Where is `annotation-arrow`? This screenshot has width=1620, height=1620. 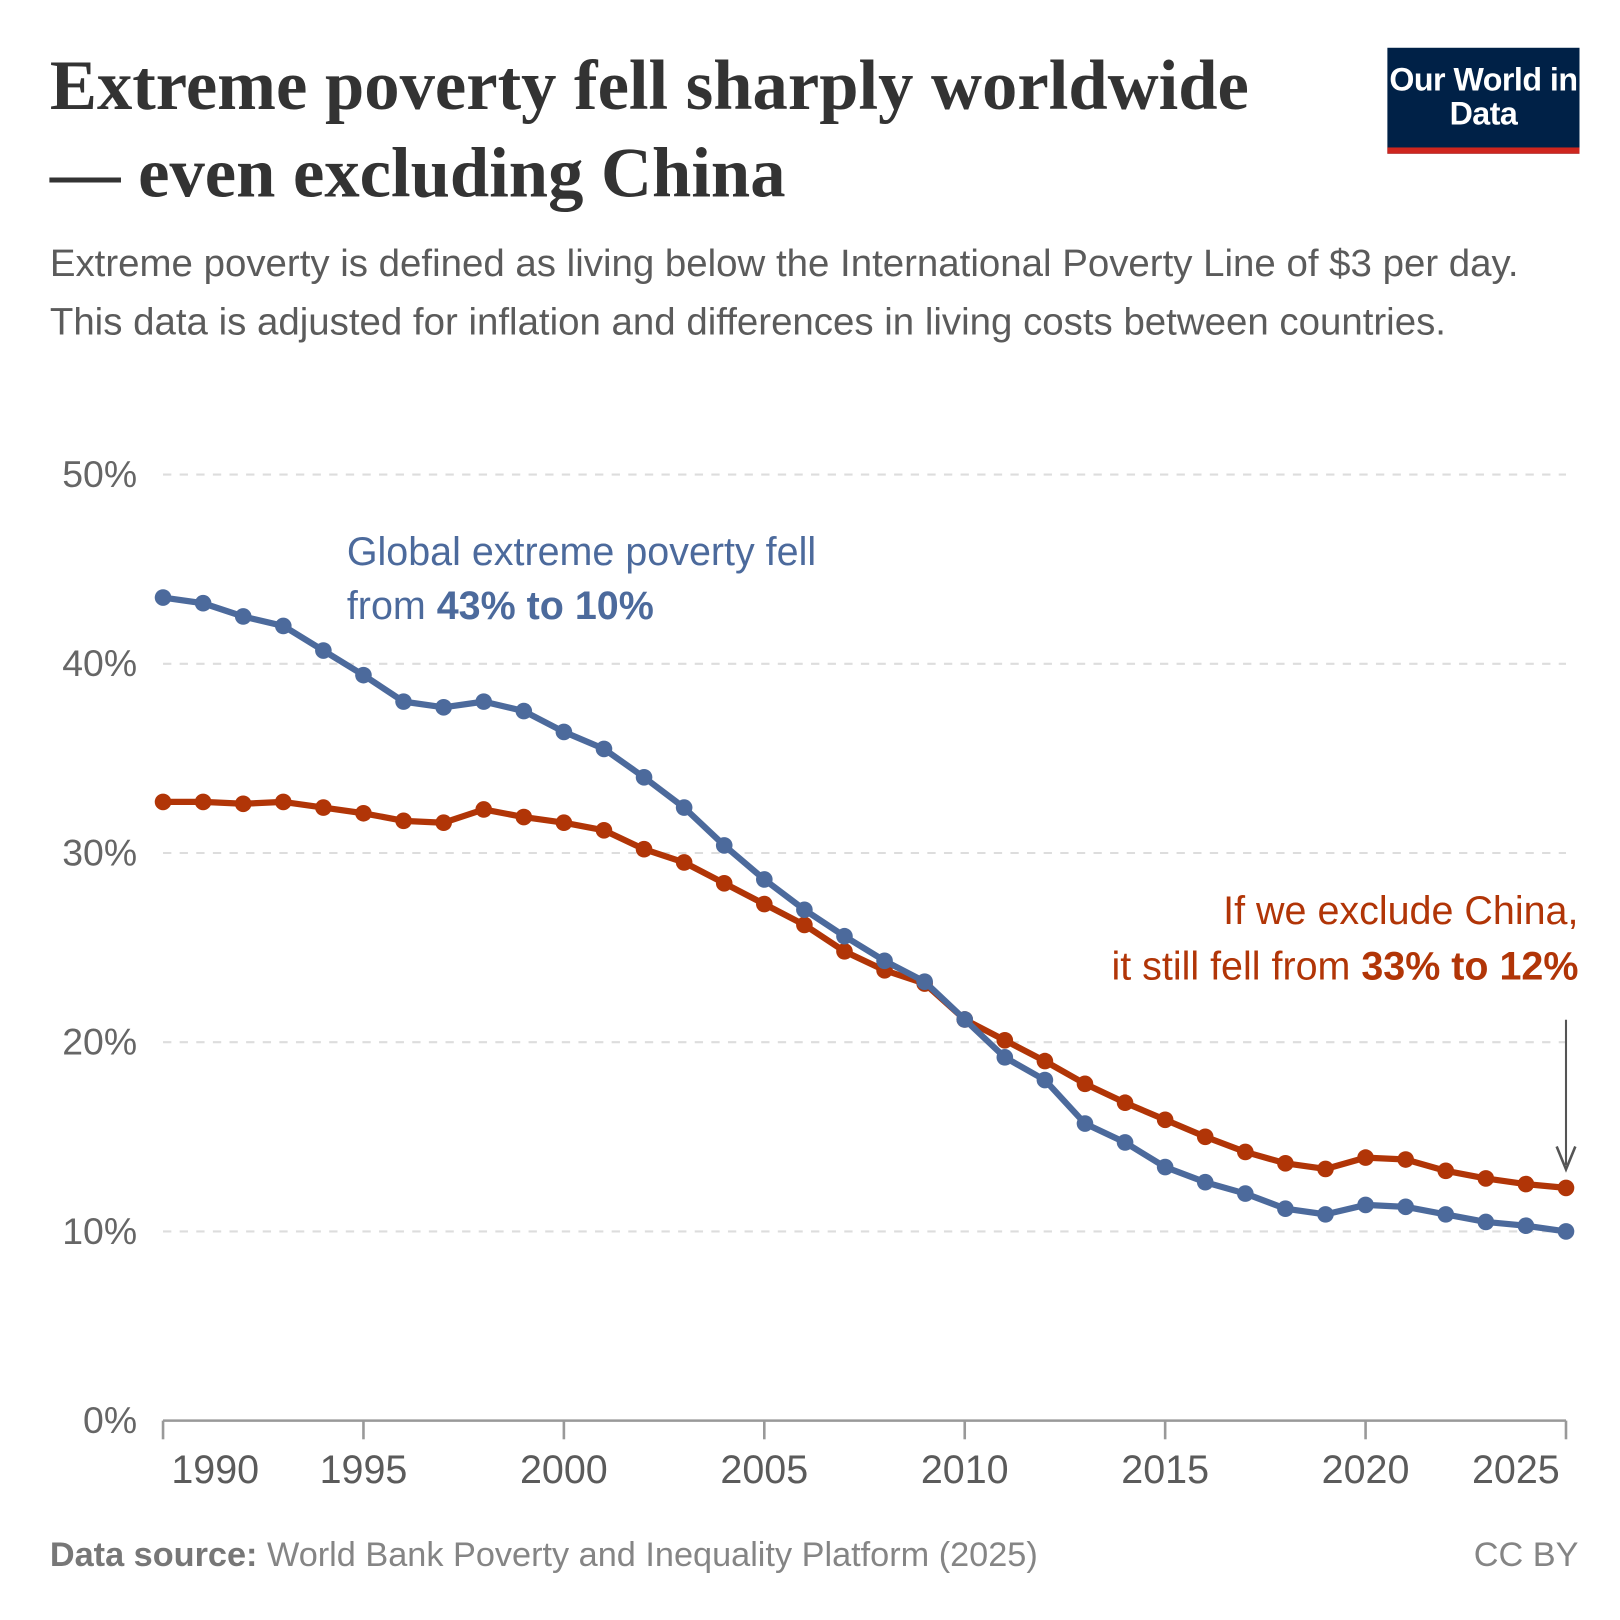 annotation-arrow is located at coordinates (1566, 1096).